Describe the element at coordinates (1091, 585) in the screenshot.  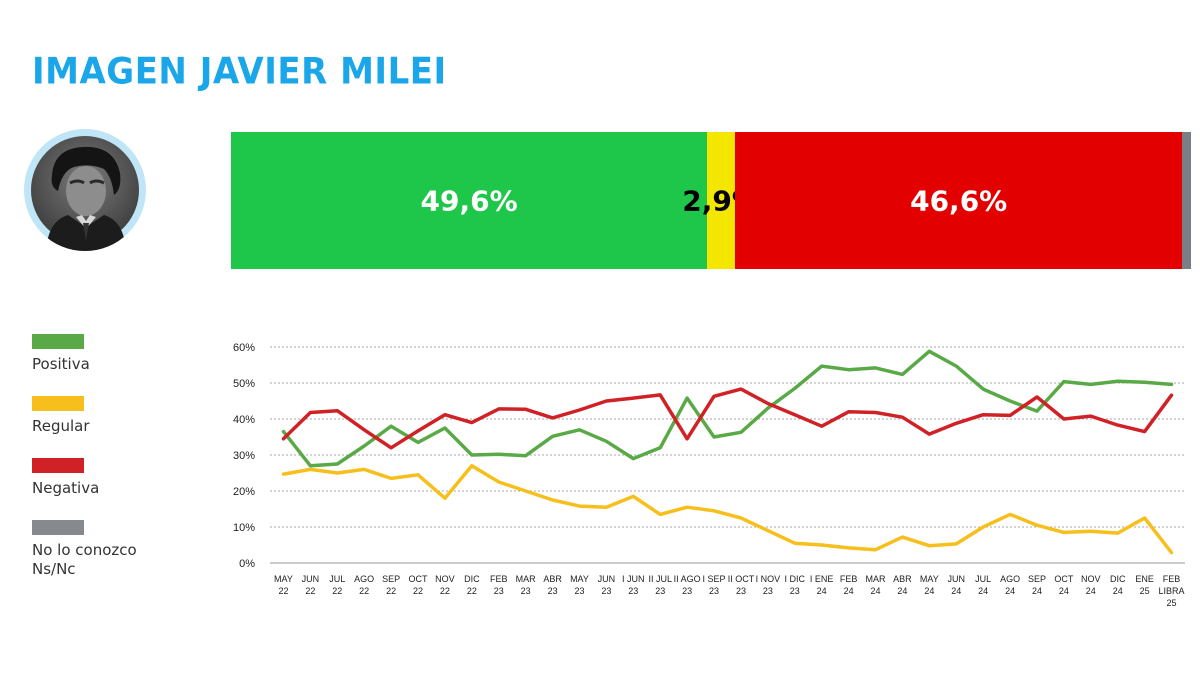
I see `x-tick-label: NOV 24` at that location.